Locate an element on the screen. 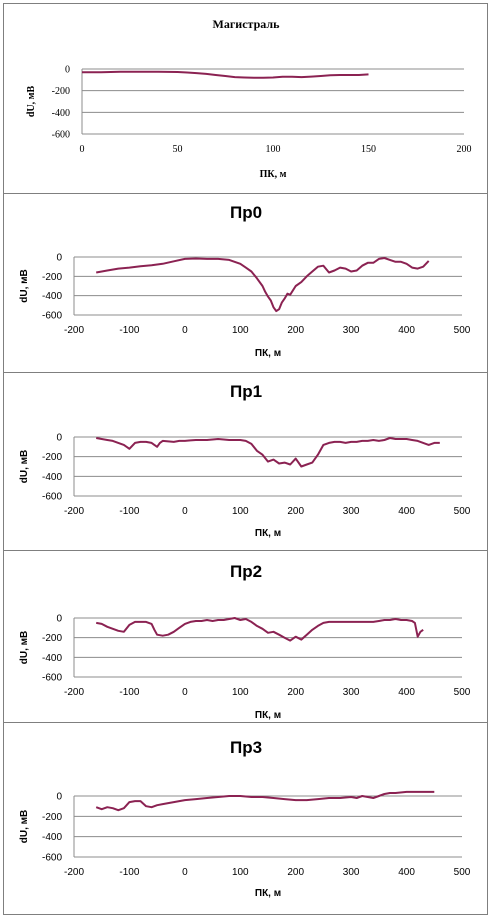 This screenshot has width=504, height=918. chart-title: Магистраль is located at coordinates (247, 24).